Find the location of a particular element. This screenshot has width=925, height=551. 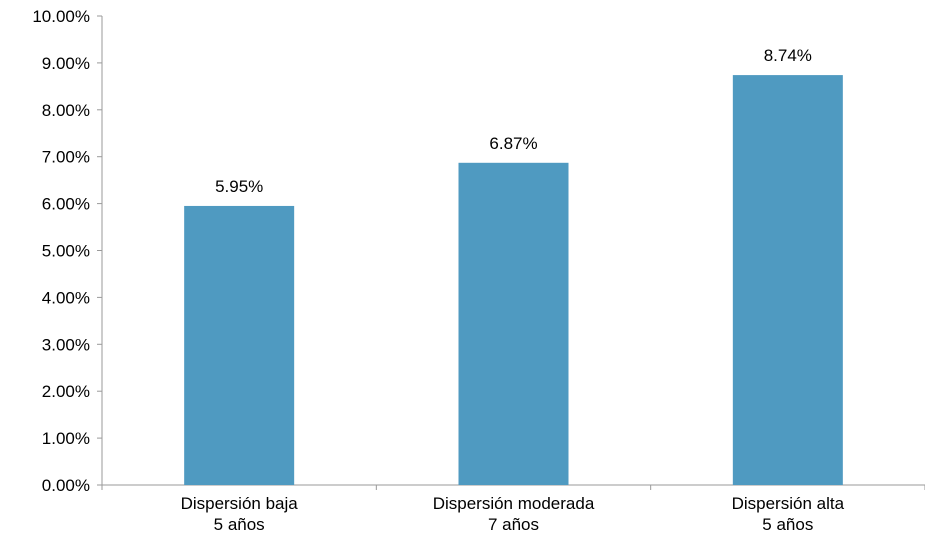

data-label: 5.95% is located at coordinates (239, 186).